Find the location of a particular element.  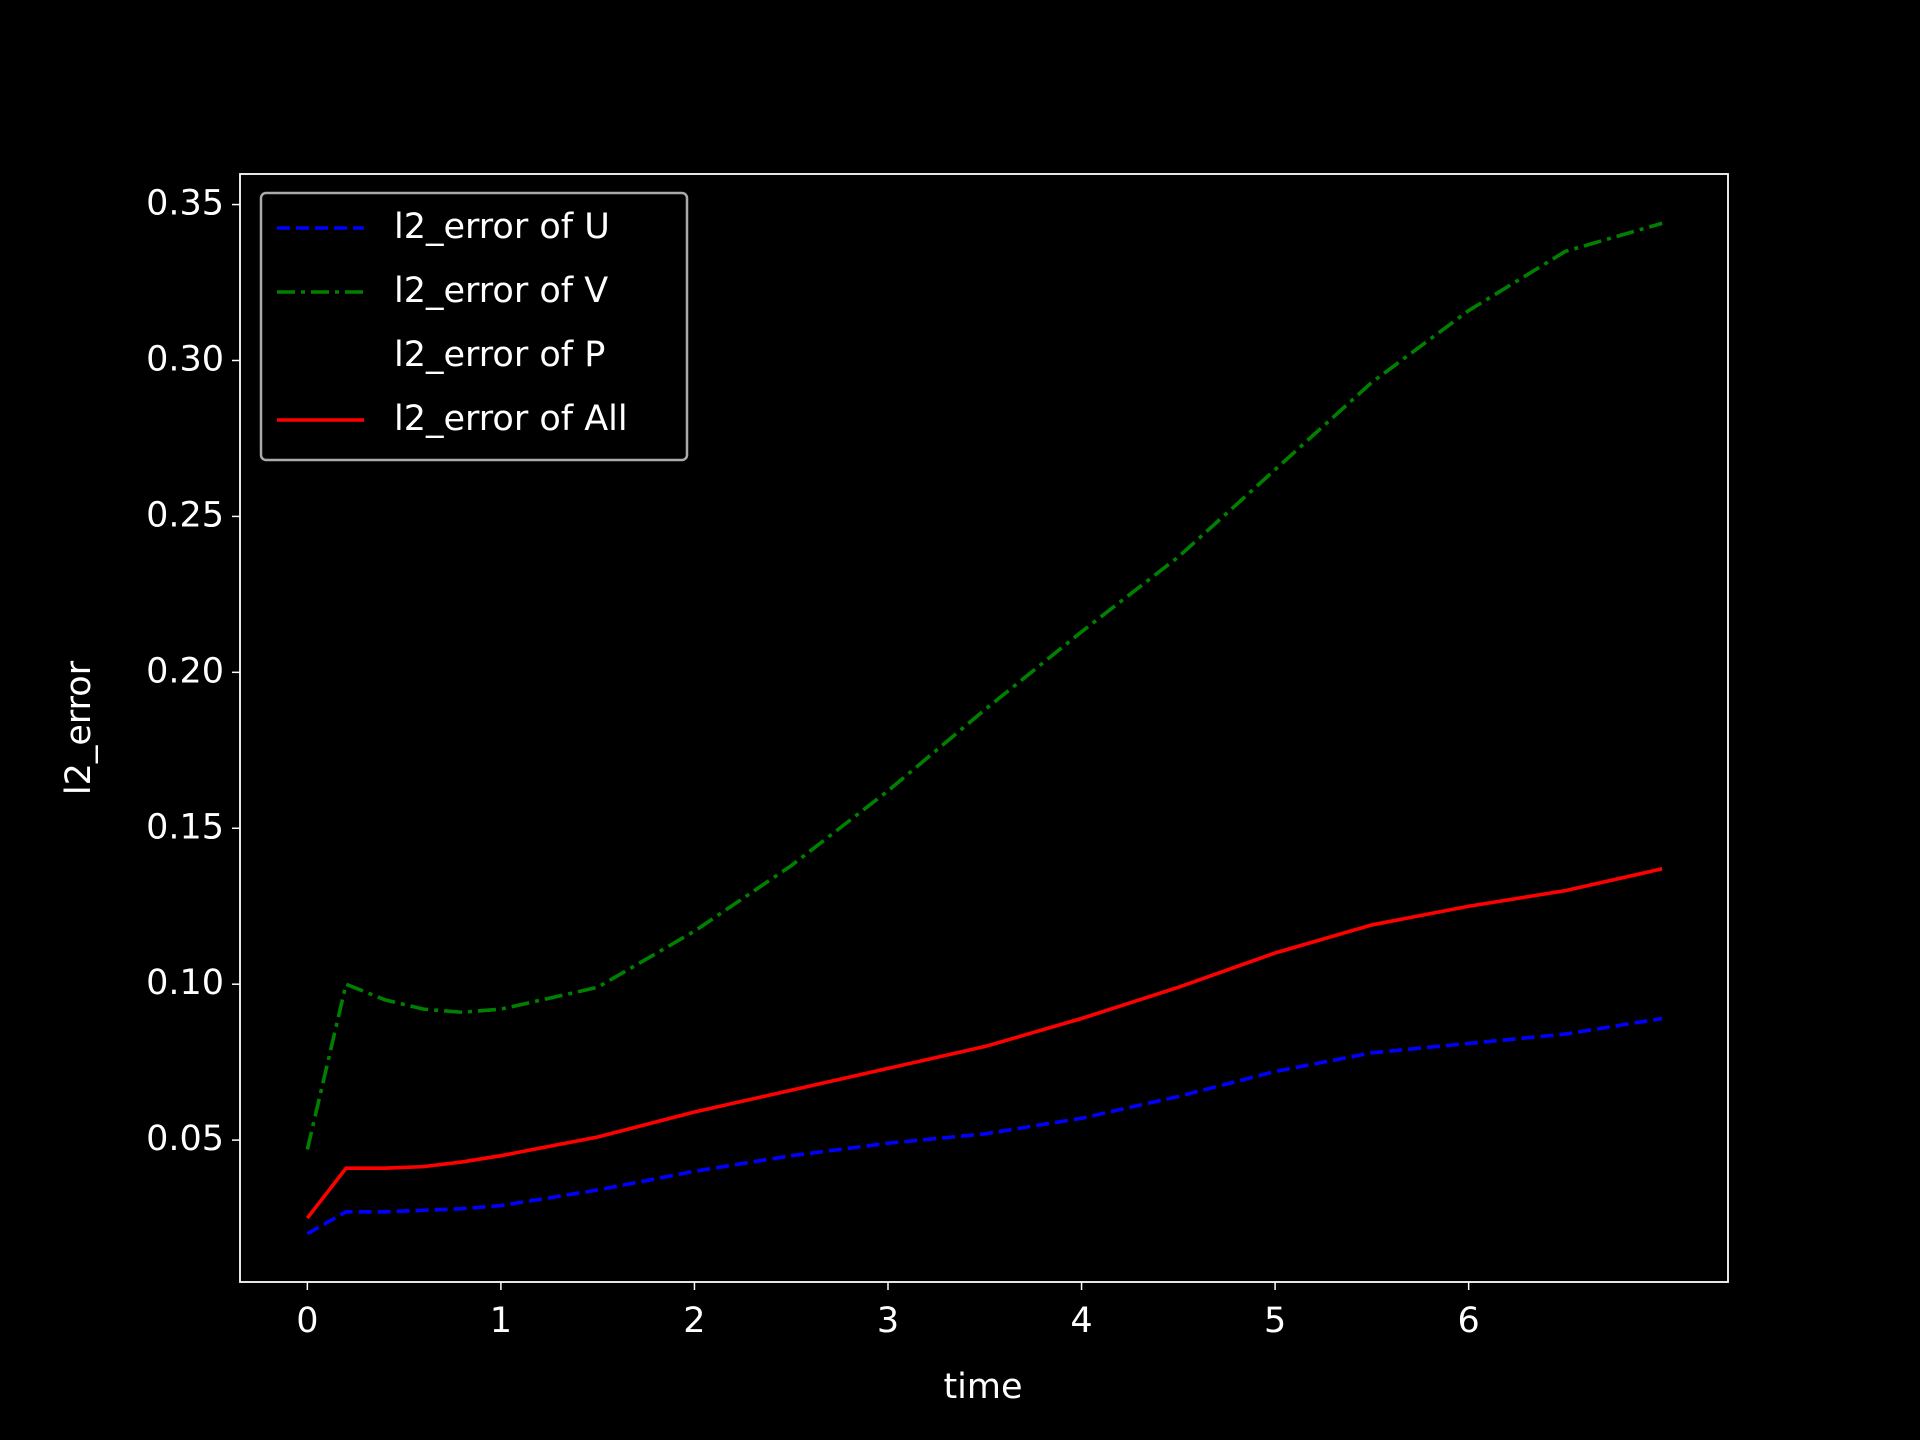

legend-label: l2_error of U is located at coordinates (502, 227).